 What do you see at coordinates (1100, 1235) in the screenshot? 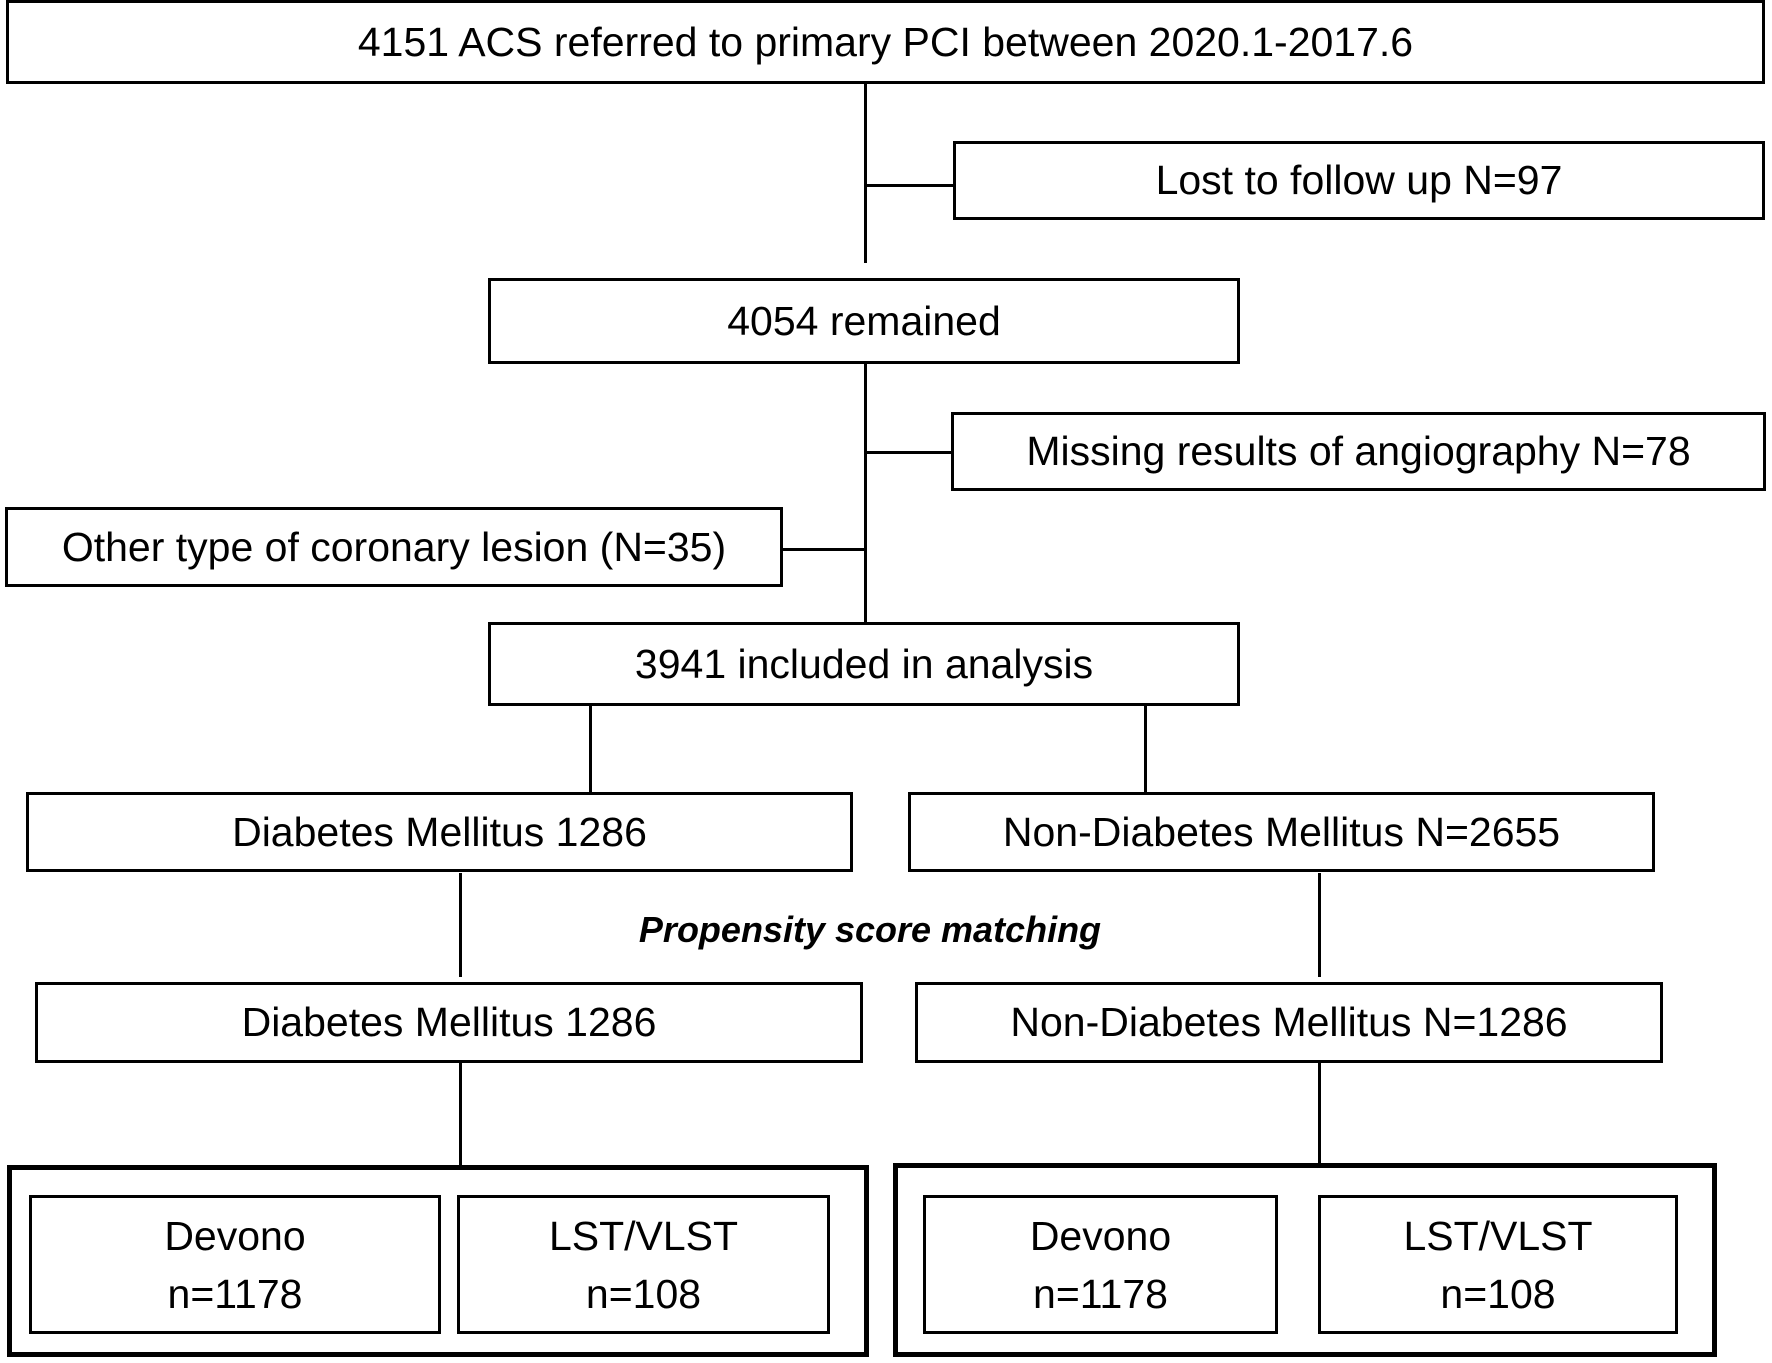
I see `nondm-devono-label: Devono` at bounding box center [1100, 1235].